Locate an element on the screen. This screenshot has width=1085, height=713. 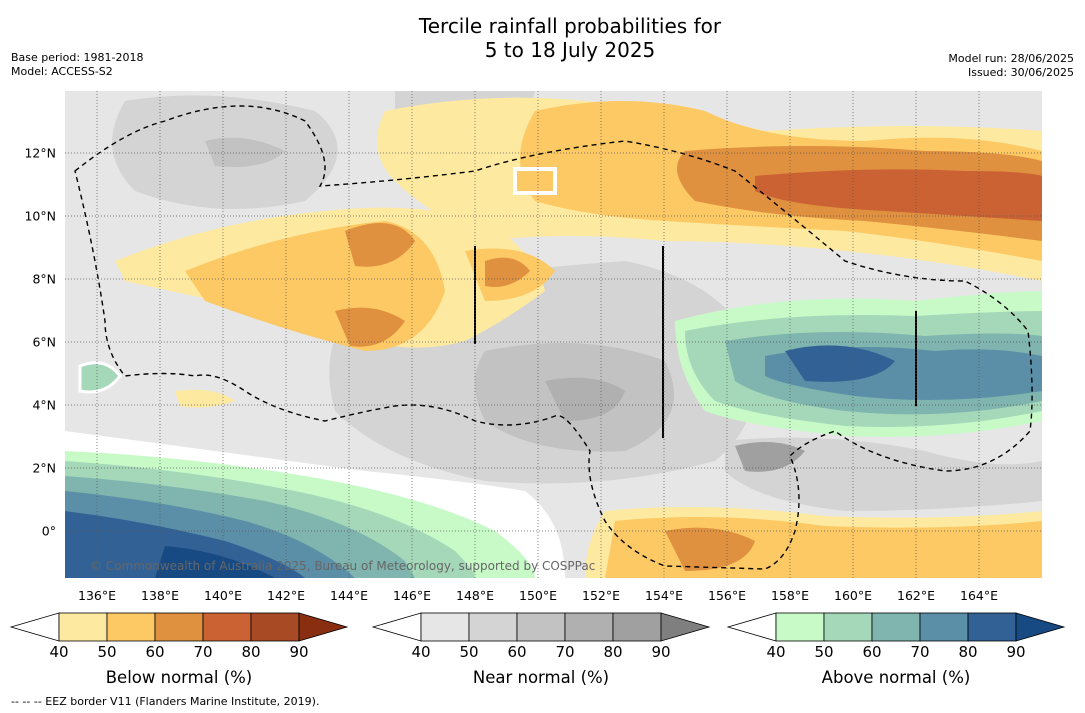
below-normal-60-south is located at coordinates (710, 549).